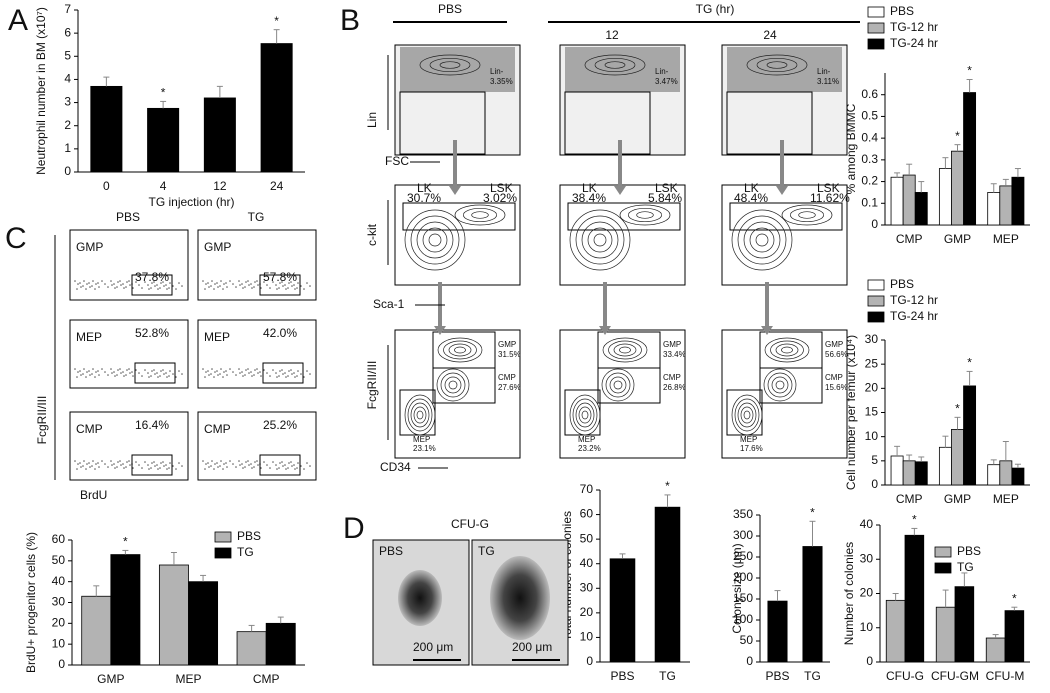 This screenshot has height=693, width=1050. Describe the element at coordinates (622, 235) in the screenshot. I see `flow-plot` at that location.